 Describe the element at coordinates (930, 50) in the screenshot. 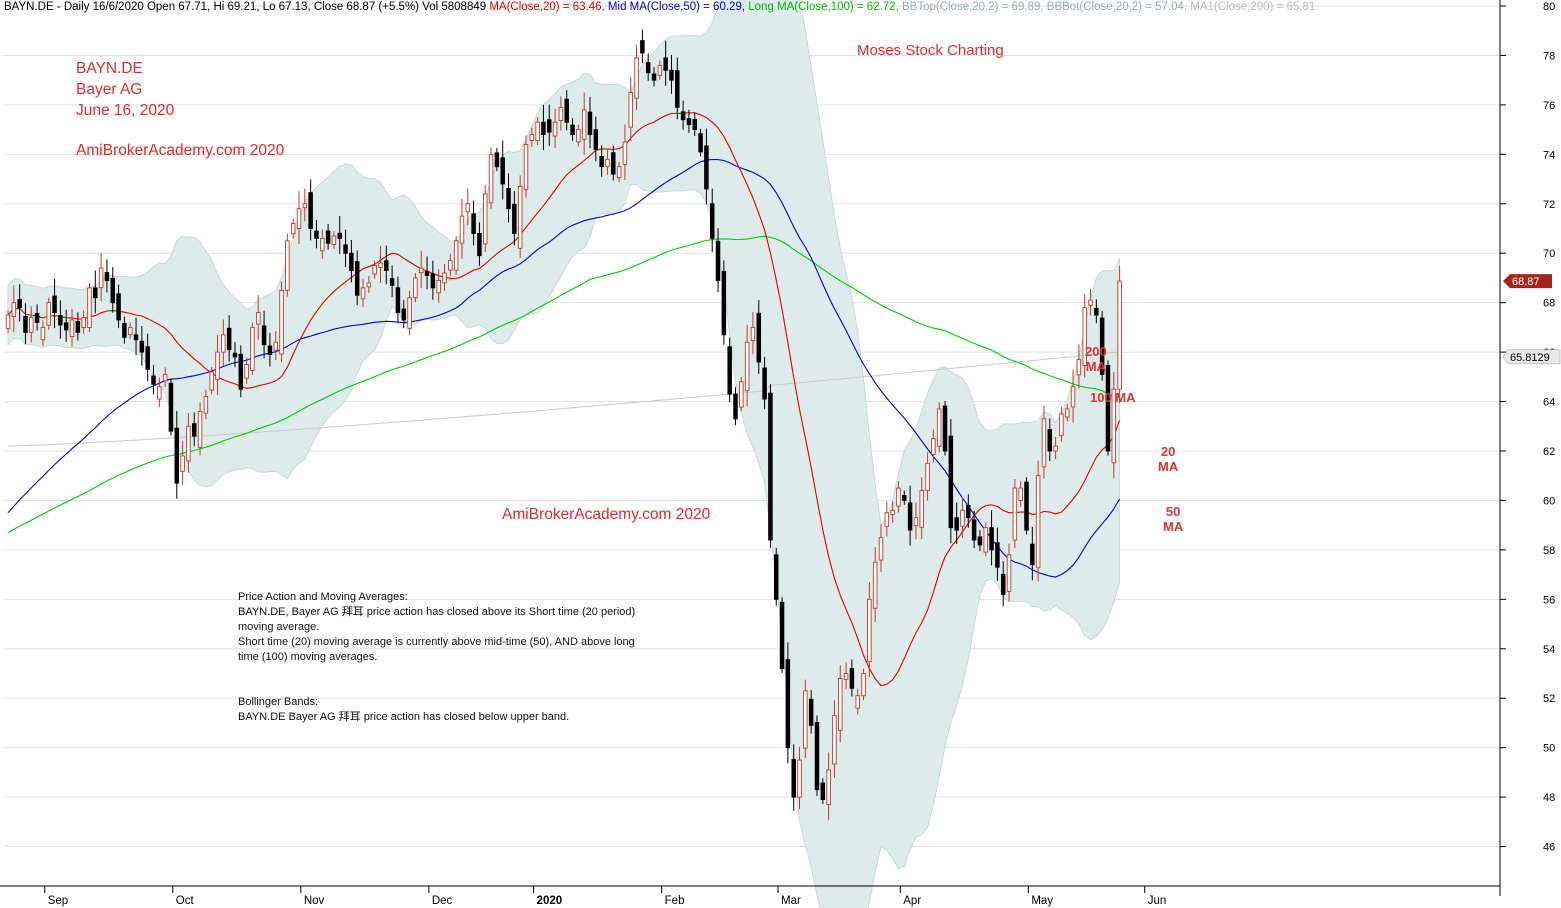

I see `watermark-moses: Moses Stock Charting` at that location.